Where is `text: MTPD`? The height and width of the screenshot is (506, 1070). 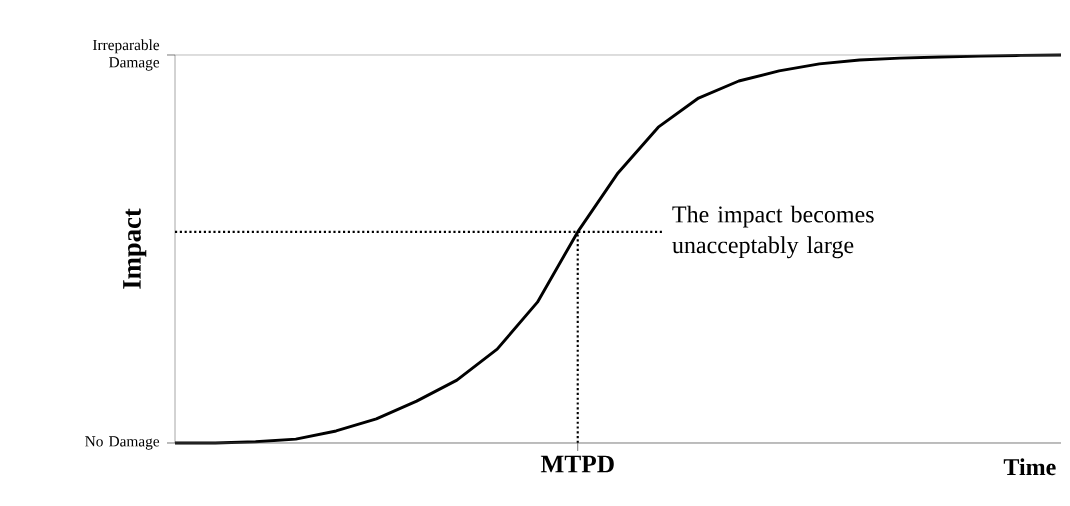
text: MTPD is located at coordinates (577, 464).